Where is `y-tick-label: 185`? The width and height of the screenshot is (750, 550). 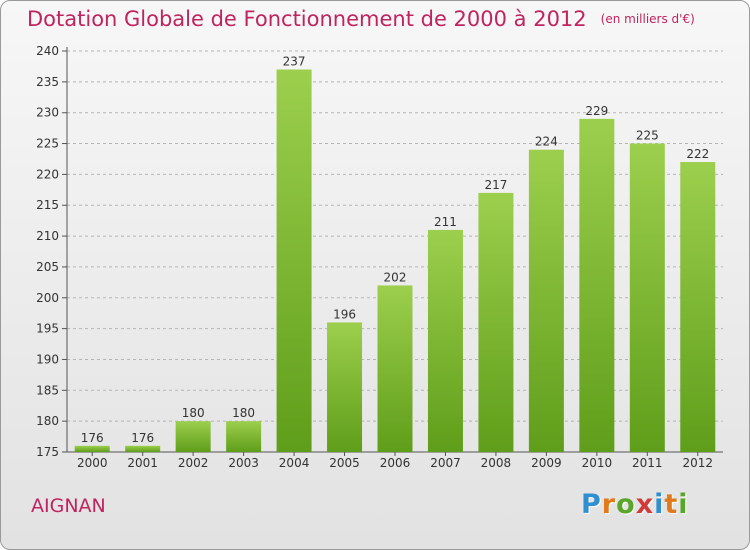 y-tick-label: 185 is located at coordinates (47, 390).